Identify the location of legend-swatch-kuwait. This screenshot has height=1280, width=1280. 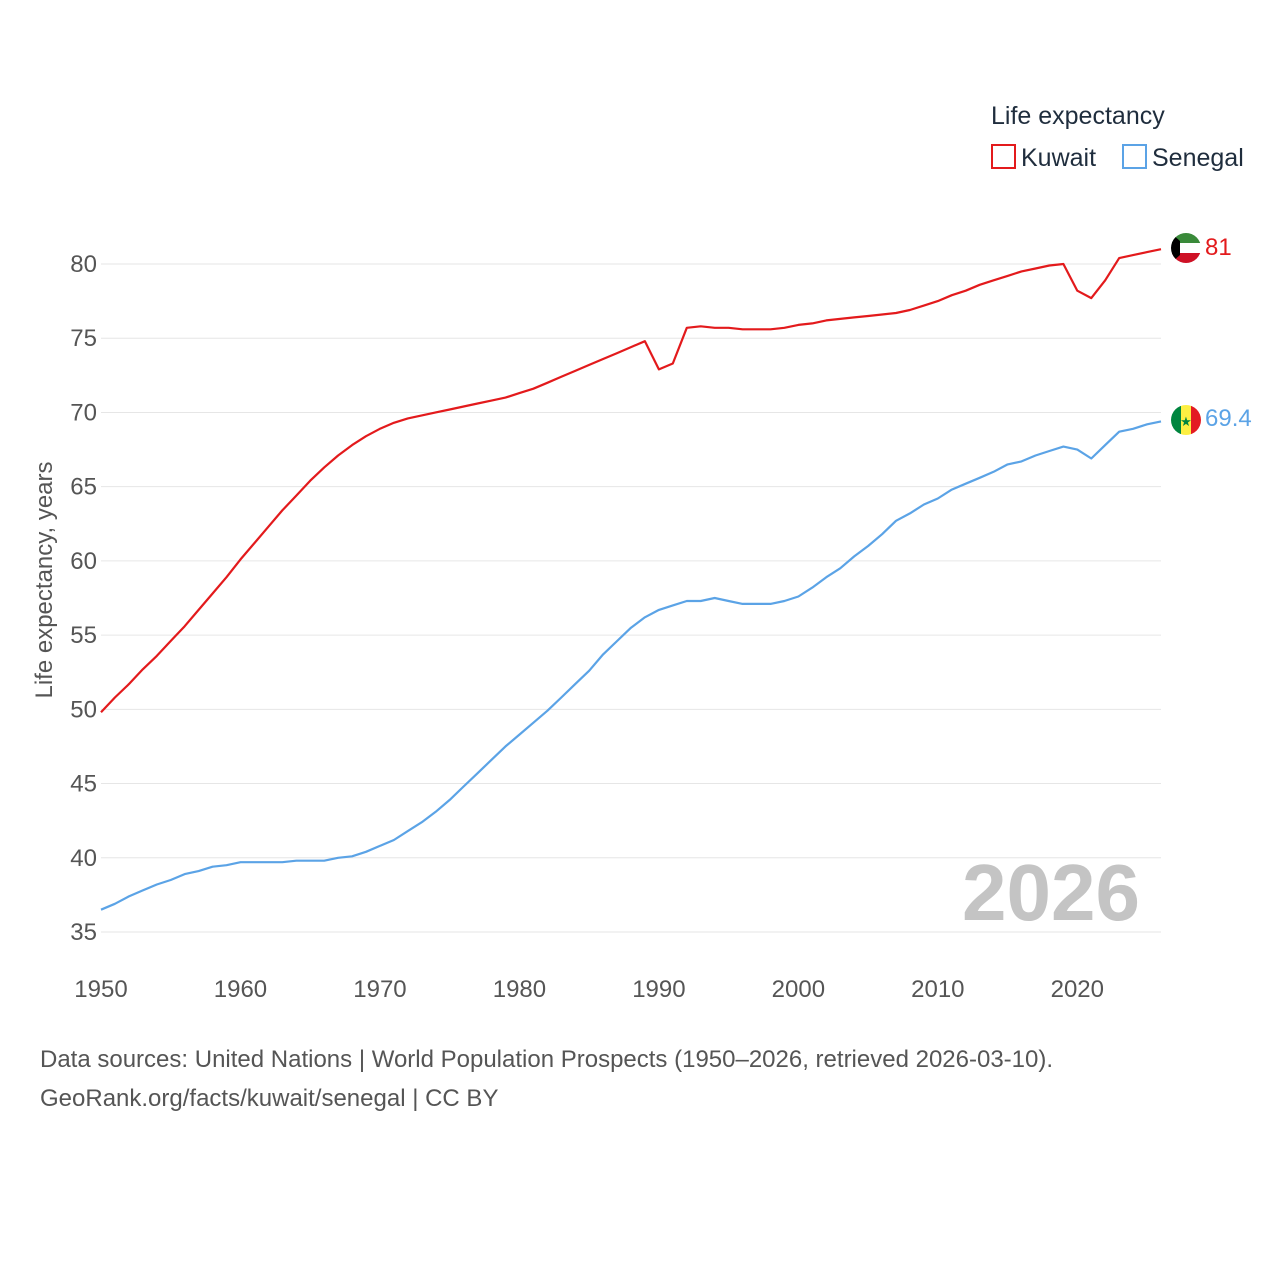
(1003, 156).